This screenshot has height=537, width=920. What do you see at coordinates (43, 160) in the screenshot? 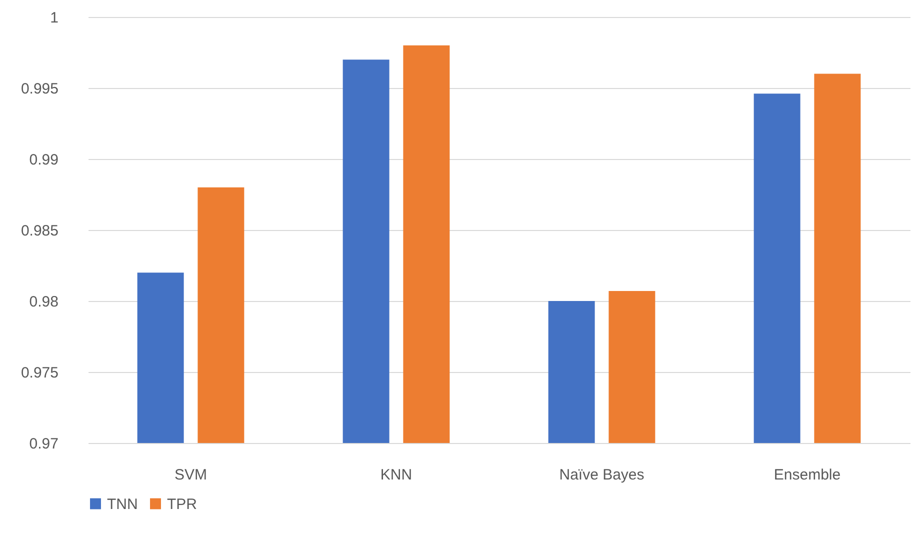
I see `y-tick-label: 0.99` at bounding box center [43, 160].